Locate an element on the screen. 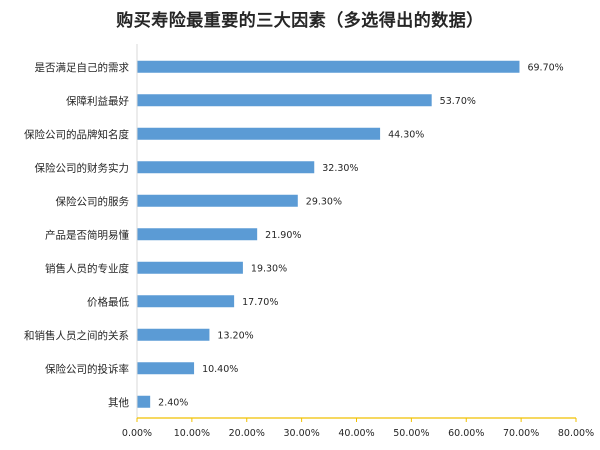 The height and width of the screenshot is (450, 600). category-label: 保险公司的服务 is located at coordinates (93, 201).